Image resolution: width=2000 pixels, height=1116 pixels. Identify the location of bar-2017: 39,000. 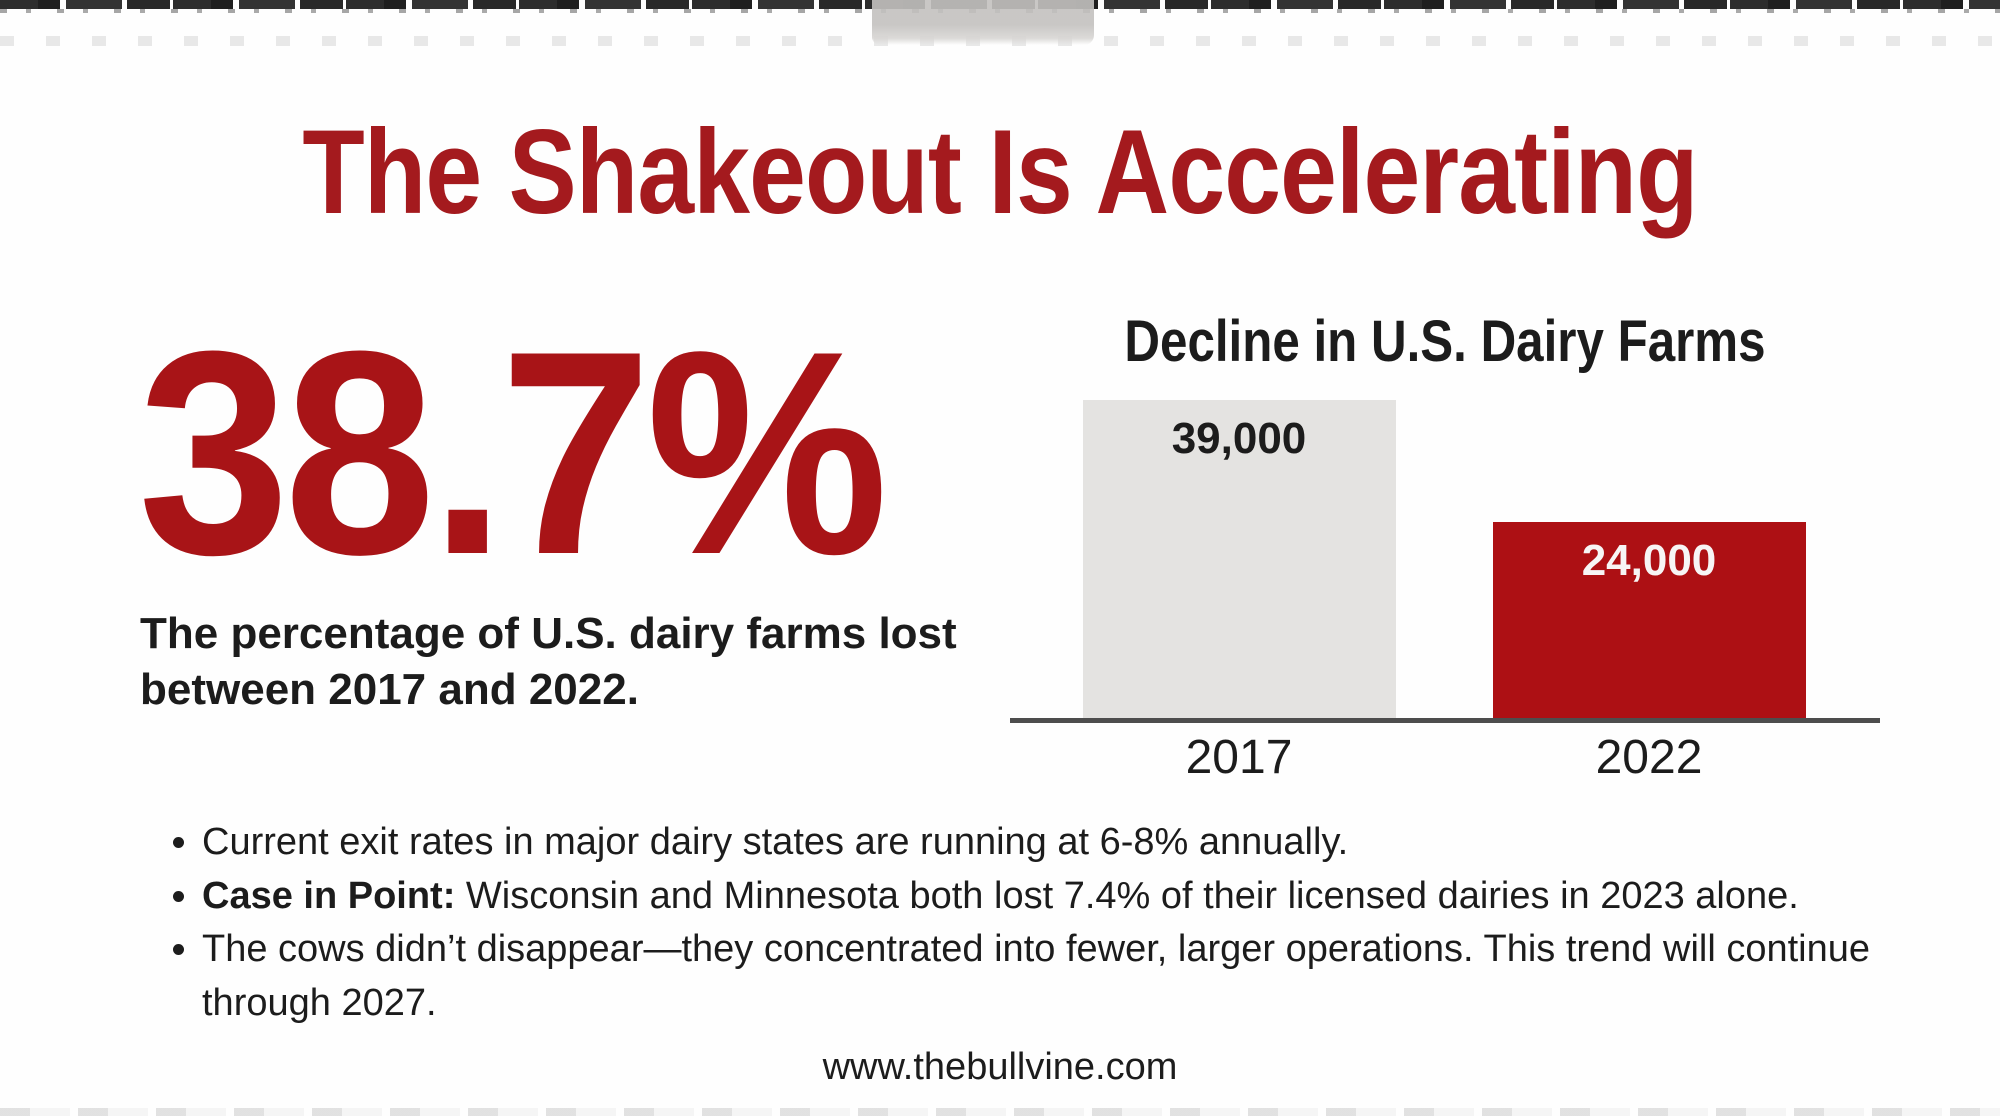
(1239, 559).